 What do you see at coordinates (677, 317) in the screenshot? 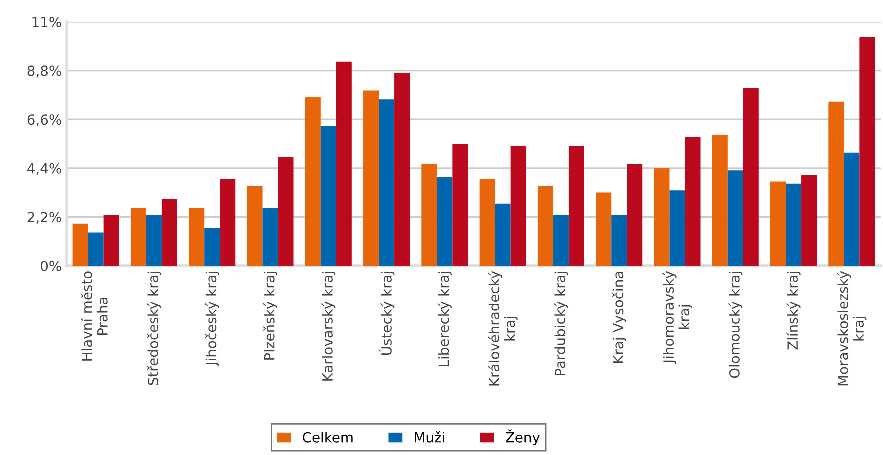
I see `x-tick-label: Jihomoravský kraj` at bounding box center [677, 317].